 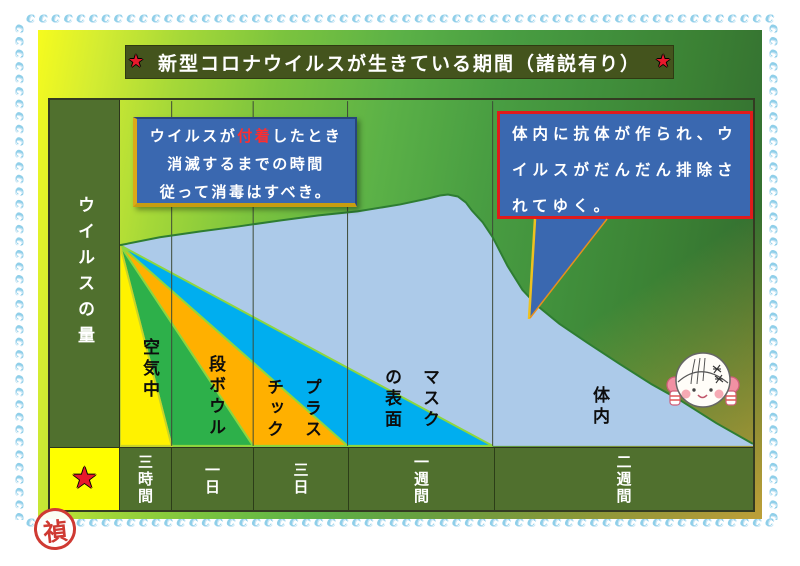 What do you see at coordinates (255, 136) in the screenshot?
I see `highlighted-word: 付着` at bounding box center [255, 136].